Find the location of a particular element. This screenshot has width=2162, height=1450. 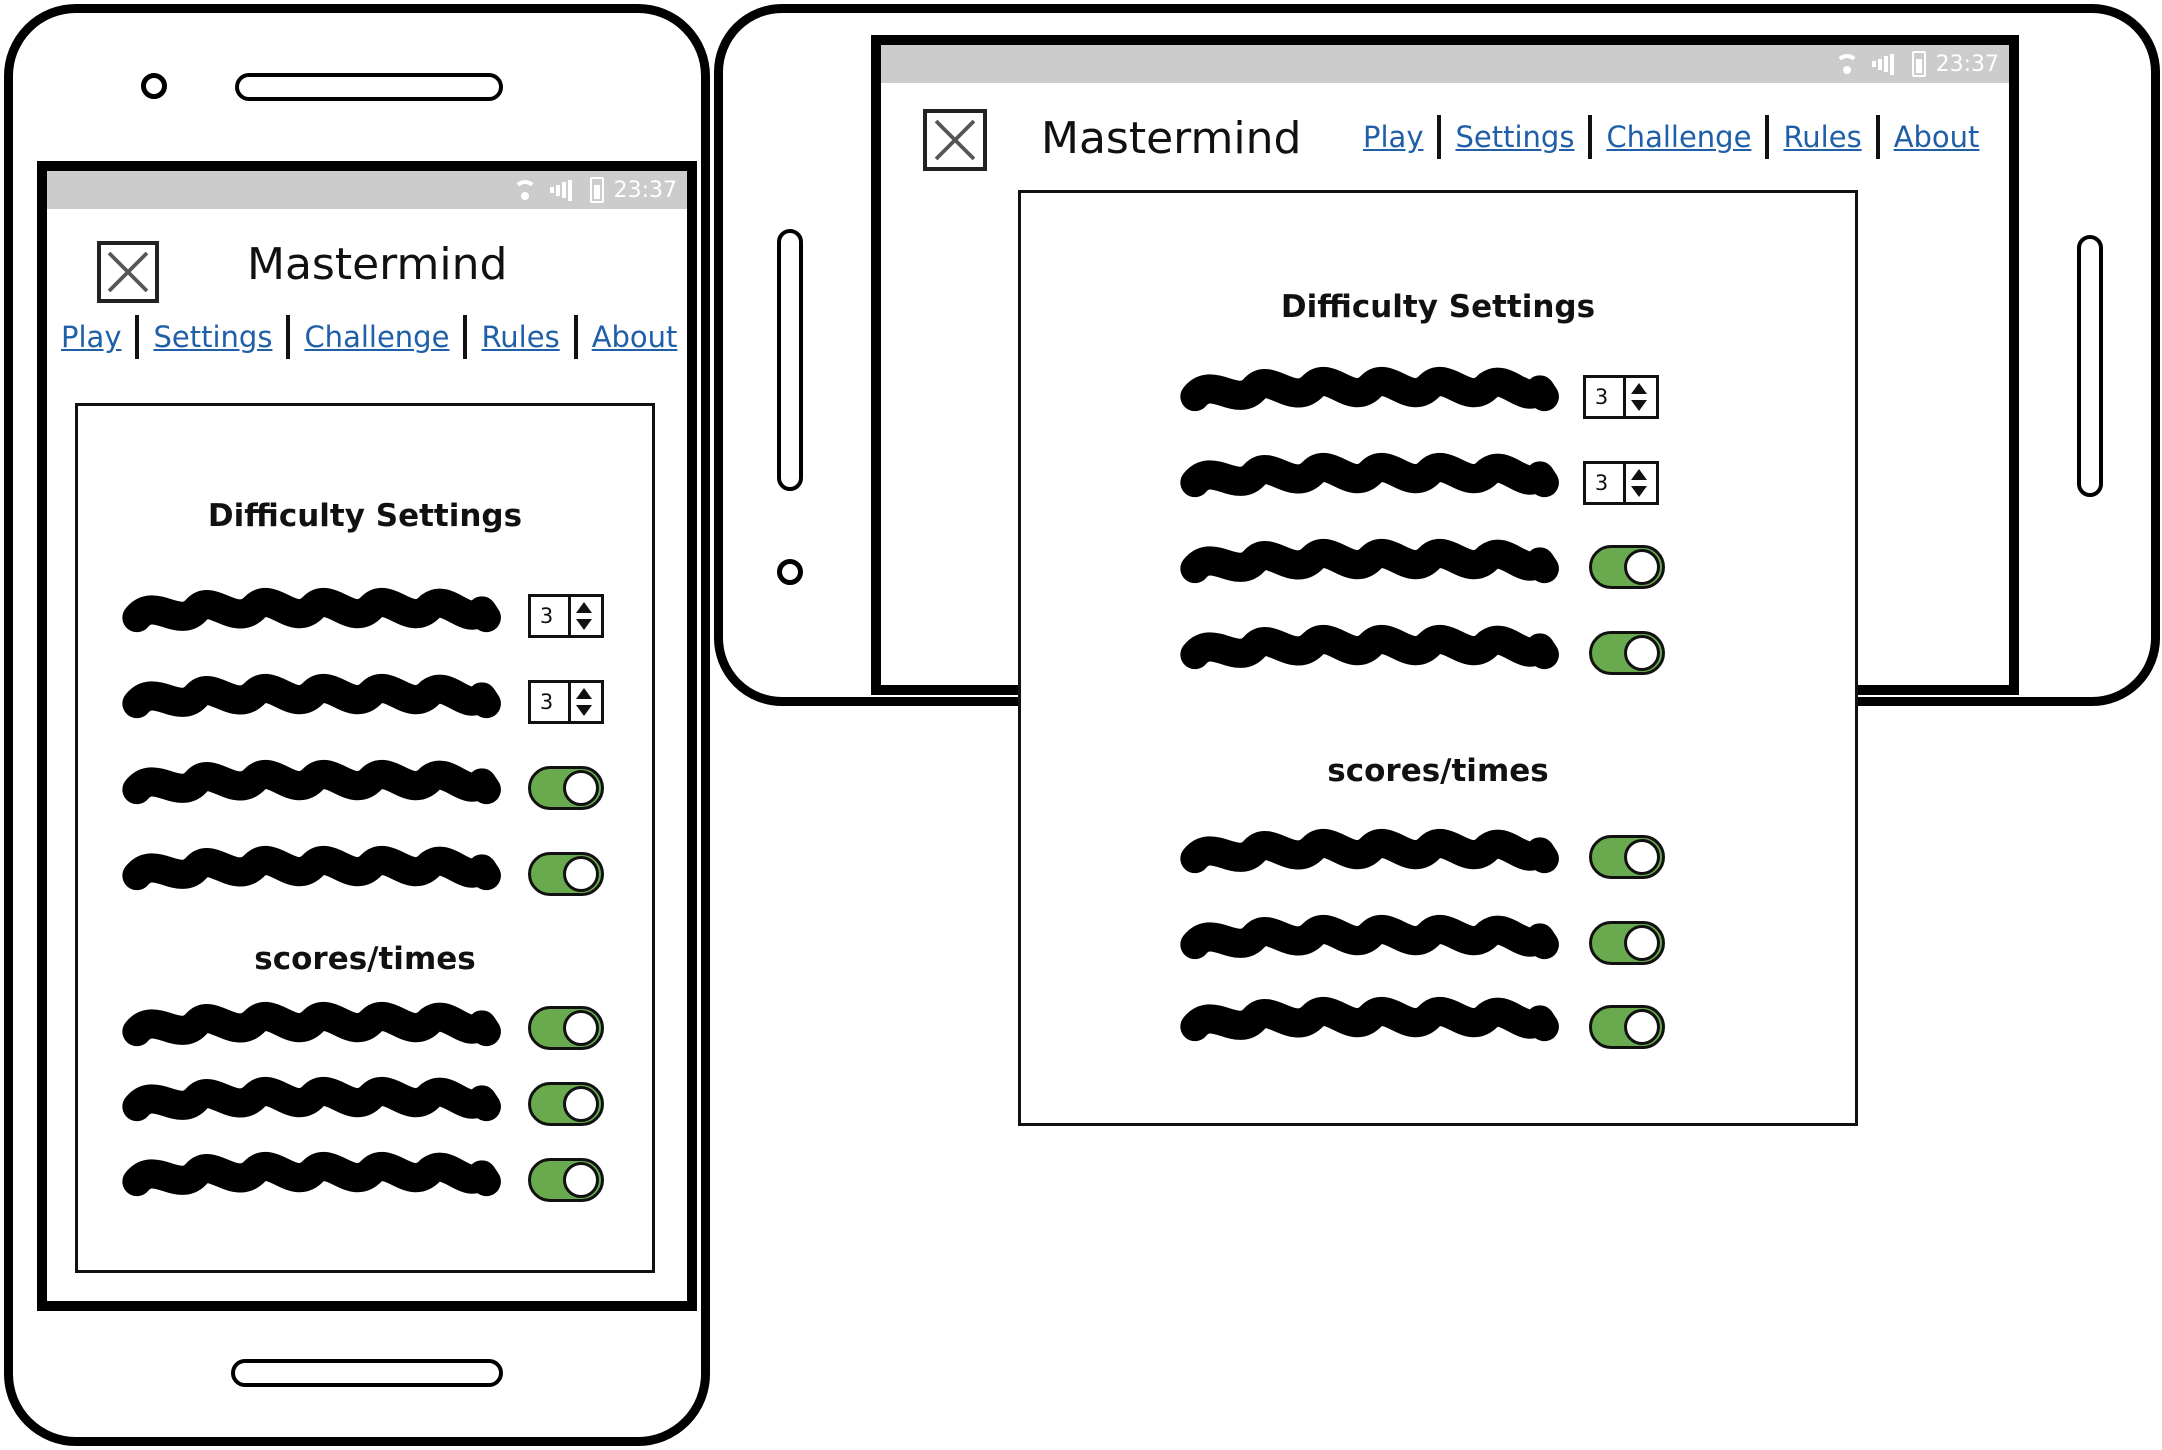

earpiece-speaker is located at coordinates (369, 87).